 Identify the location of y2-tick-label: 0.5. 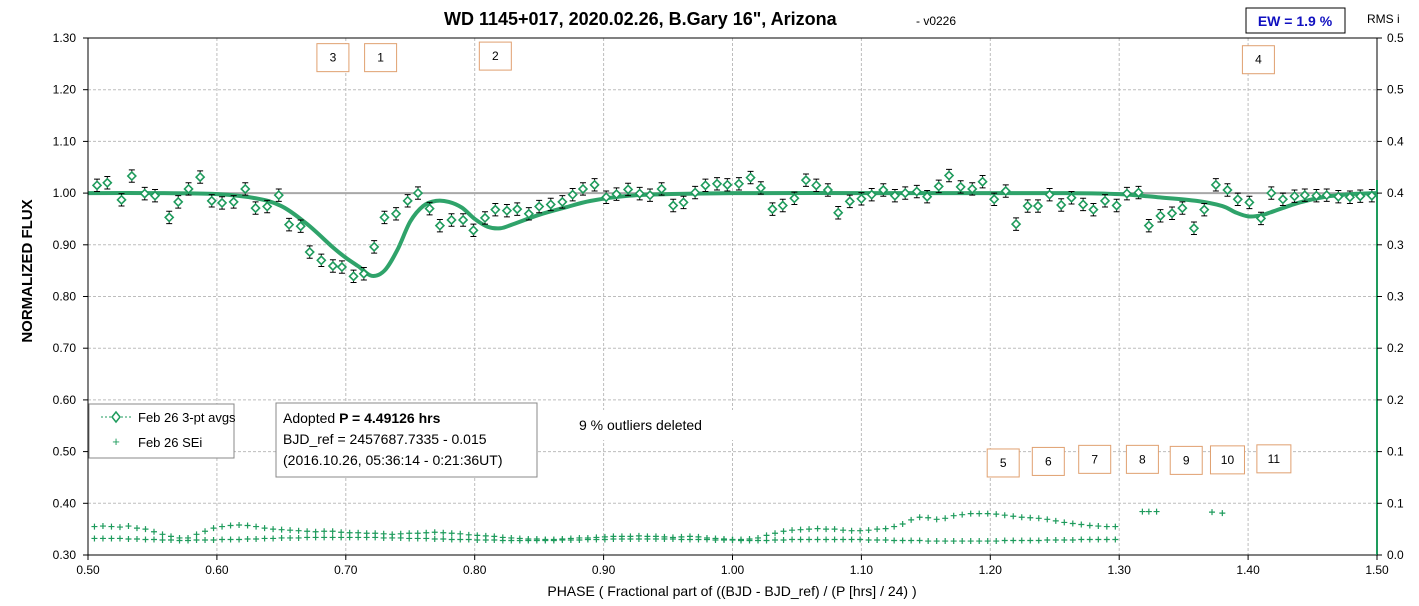
(1395, 90).